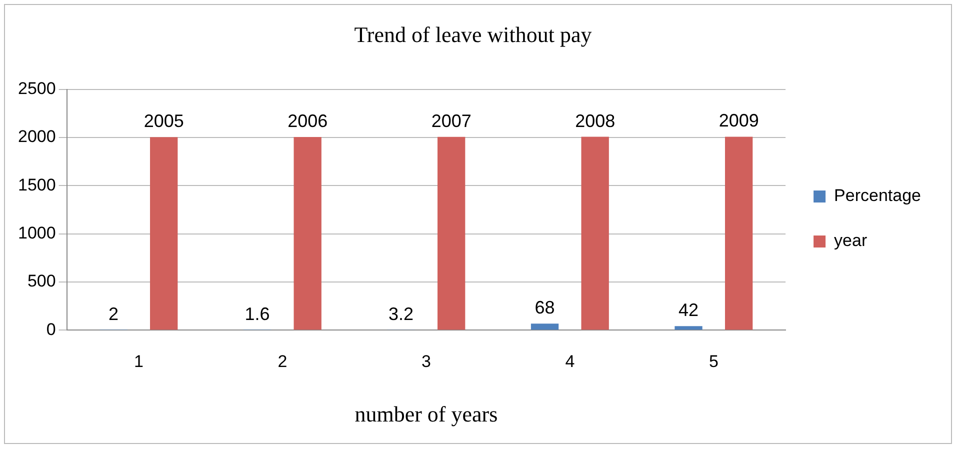 The image size is (957, 449). I want to click on data-label: 1.6, so click(257, 314).